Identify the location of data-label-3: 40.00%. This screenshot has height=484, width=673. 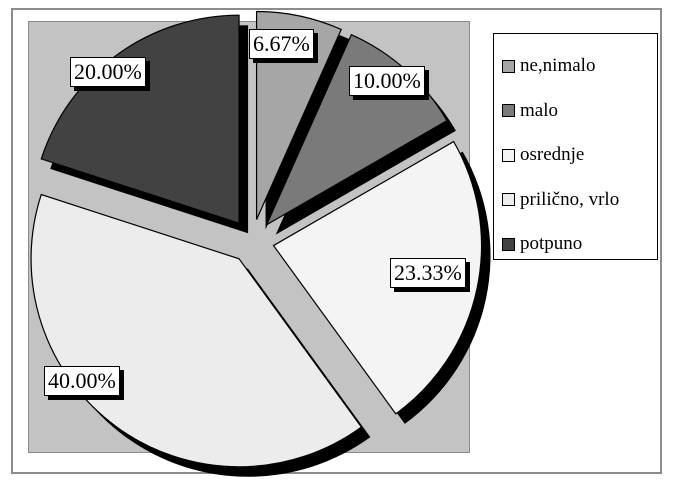
(82, 381).